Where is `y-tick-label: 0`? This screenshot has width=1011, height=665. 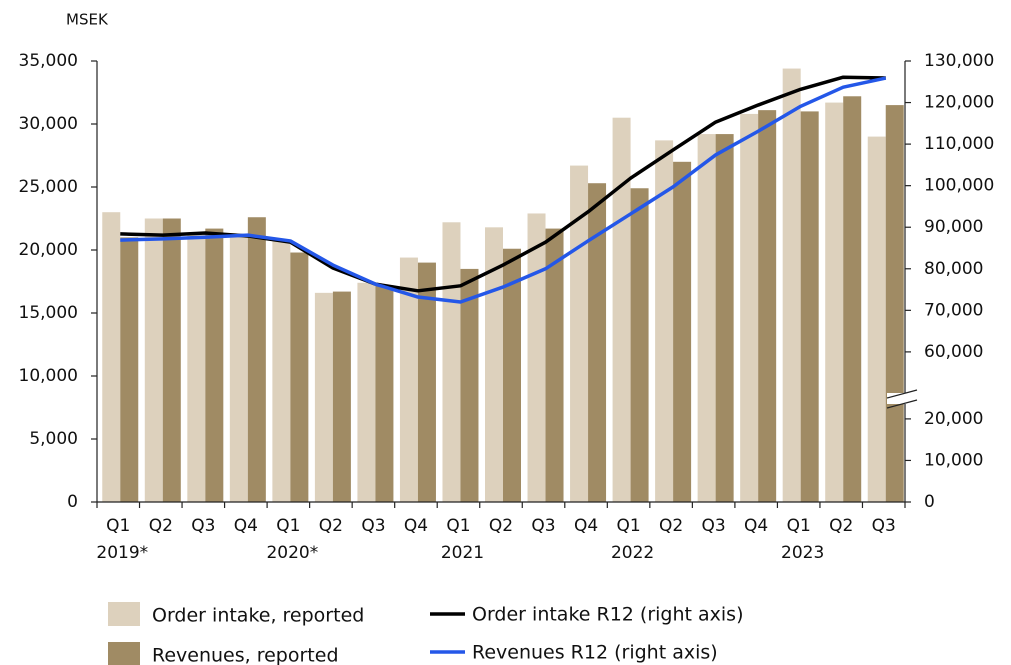
y-tick-label: 0 is located at coordinates (72, 502).